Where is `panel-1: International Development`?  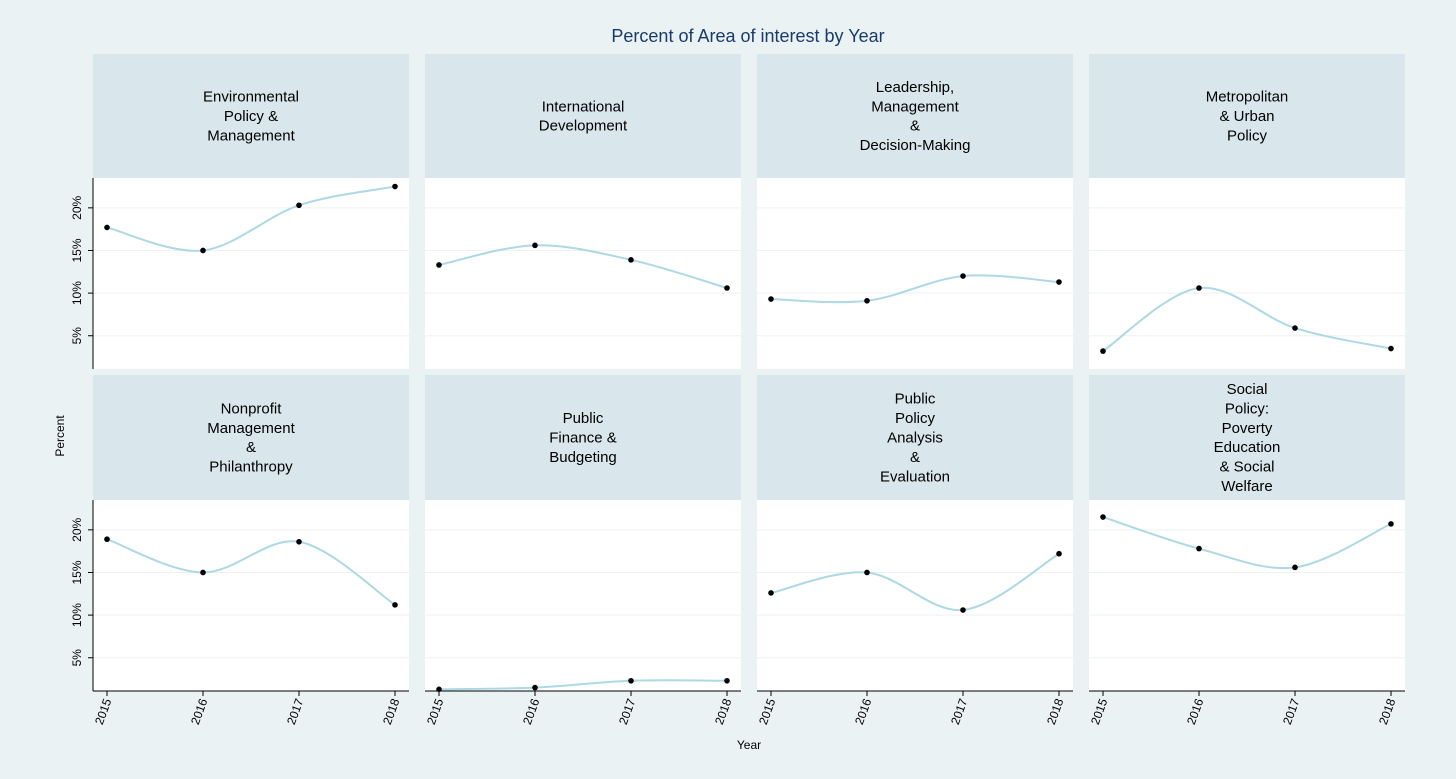
panel-1: International Development is located at coordinates (583, 211).